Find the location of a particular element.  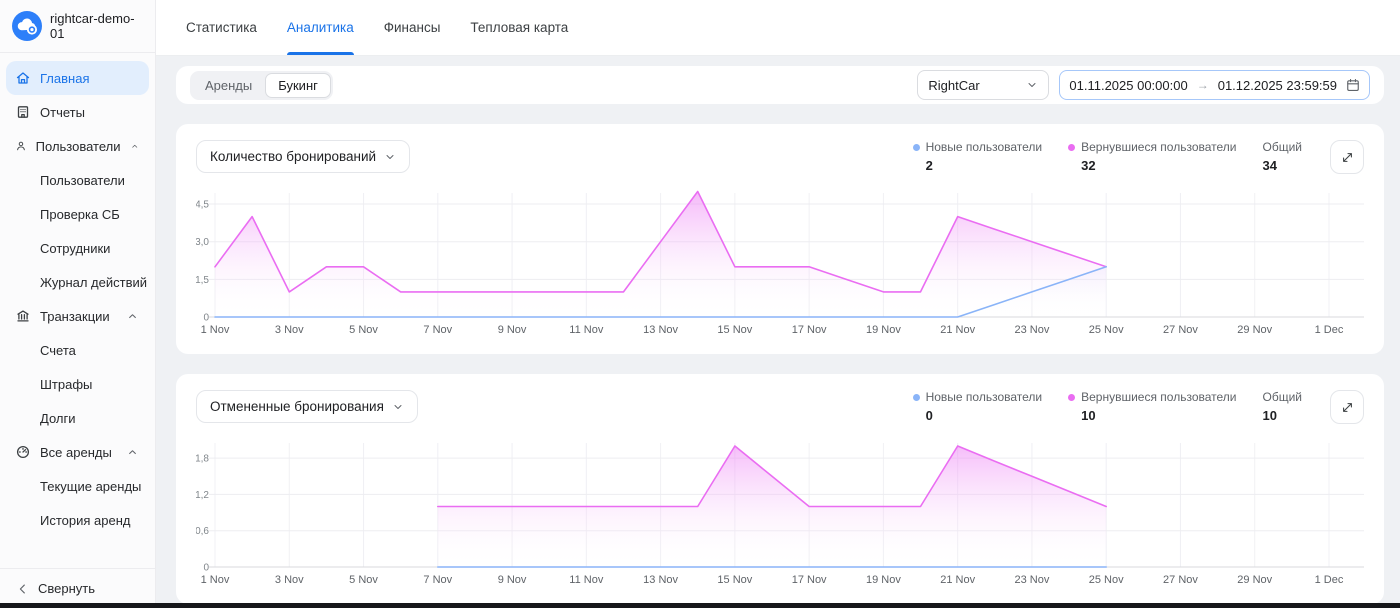

svg-text: 0,6 is located at coordinates (202, 531).